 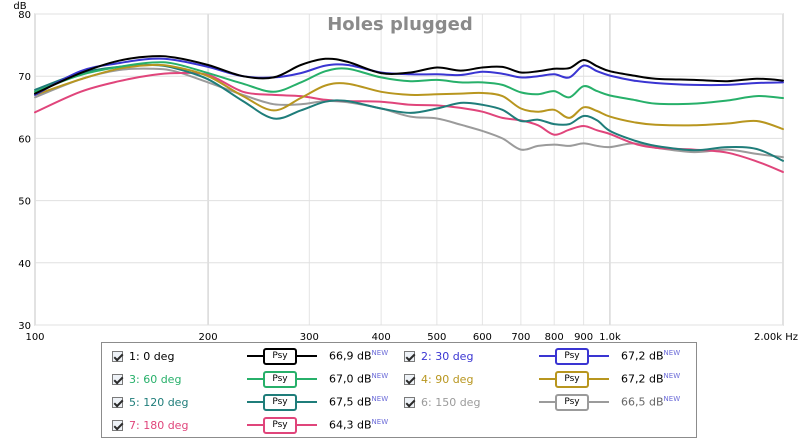 I want to click on chart-title: Holes plugged, so click(x=400, y=24).